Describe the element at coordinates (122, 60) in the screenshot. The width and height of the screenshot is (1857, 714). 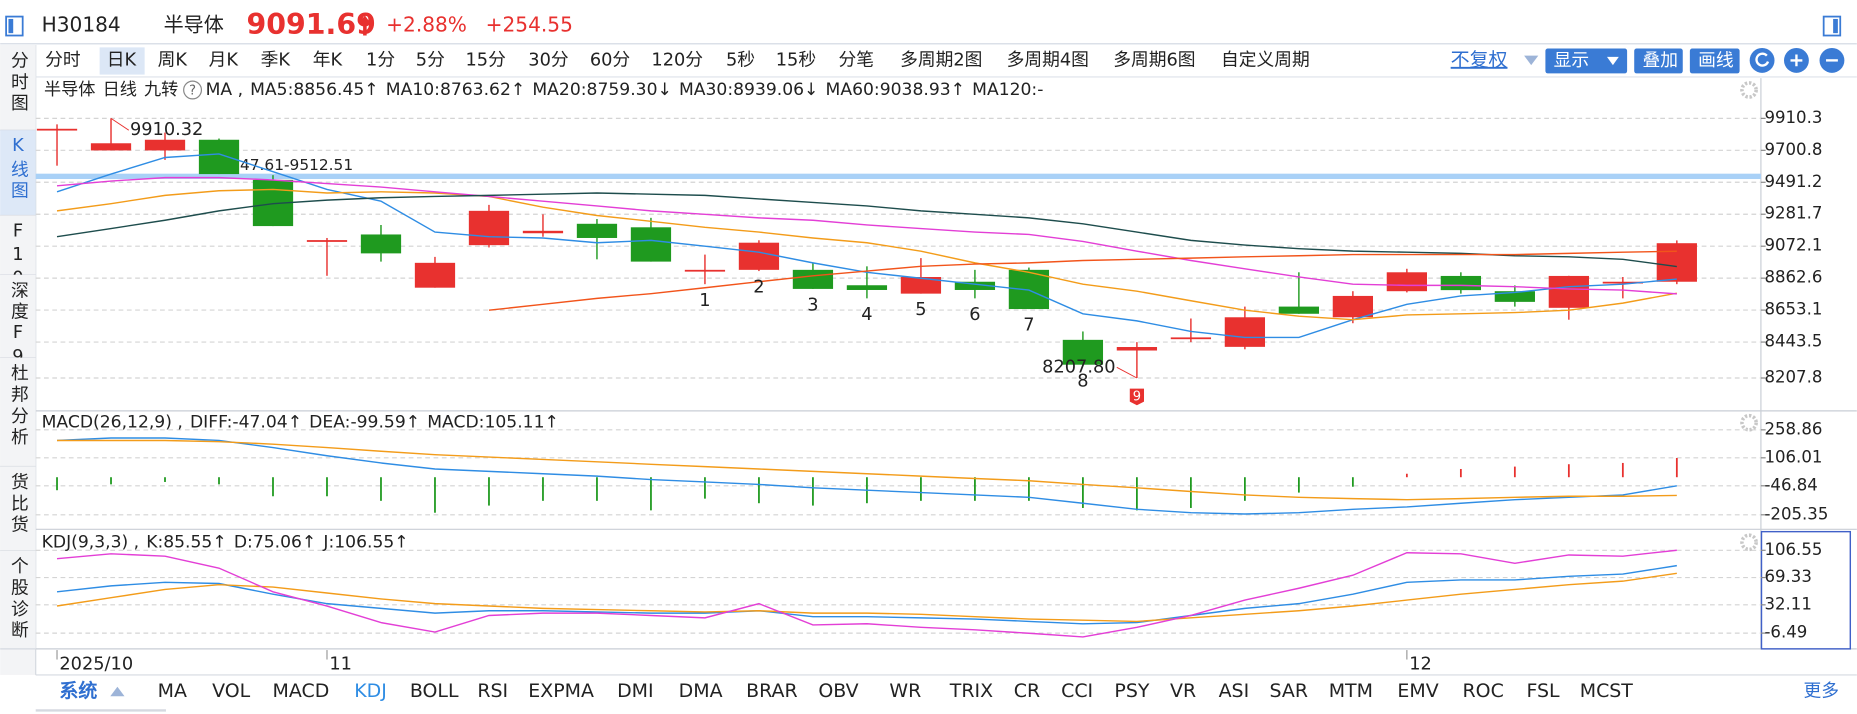
I see `period-tab: 日K` at that location.